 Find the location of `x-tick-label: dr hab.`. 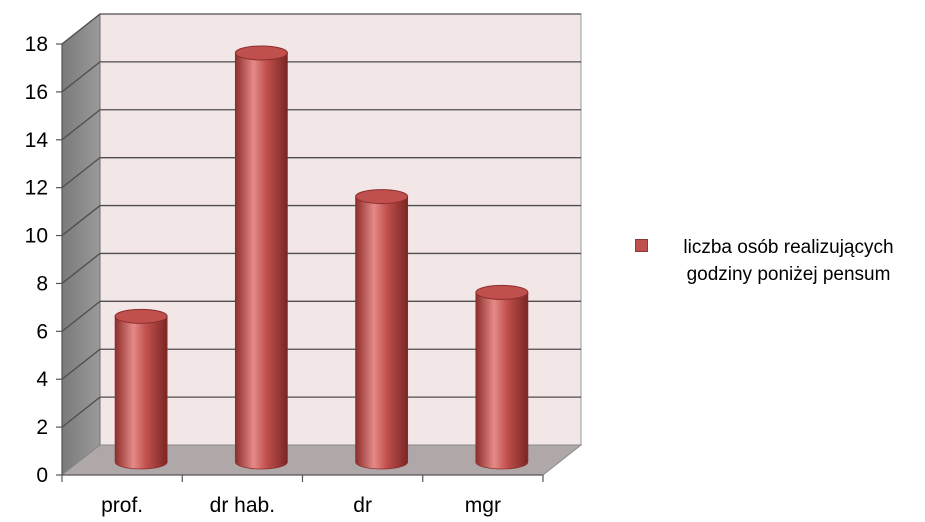

x-tick-label: dr hab. is located at coordinates (242, 505).